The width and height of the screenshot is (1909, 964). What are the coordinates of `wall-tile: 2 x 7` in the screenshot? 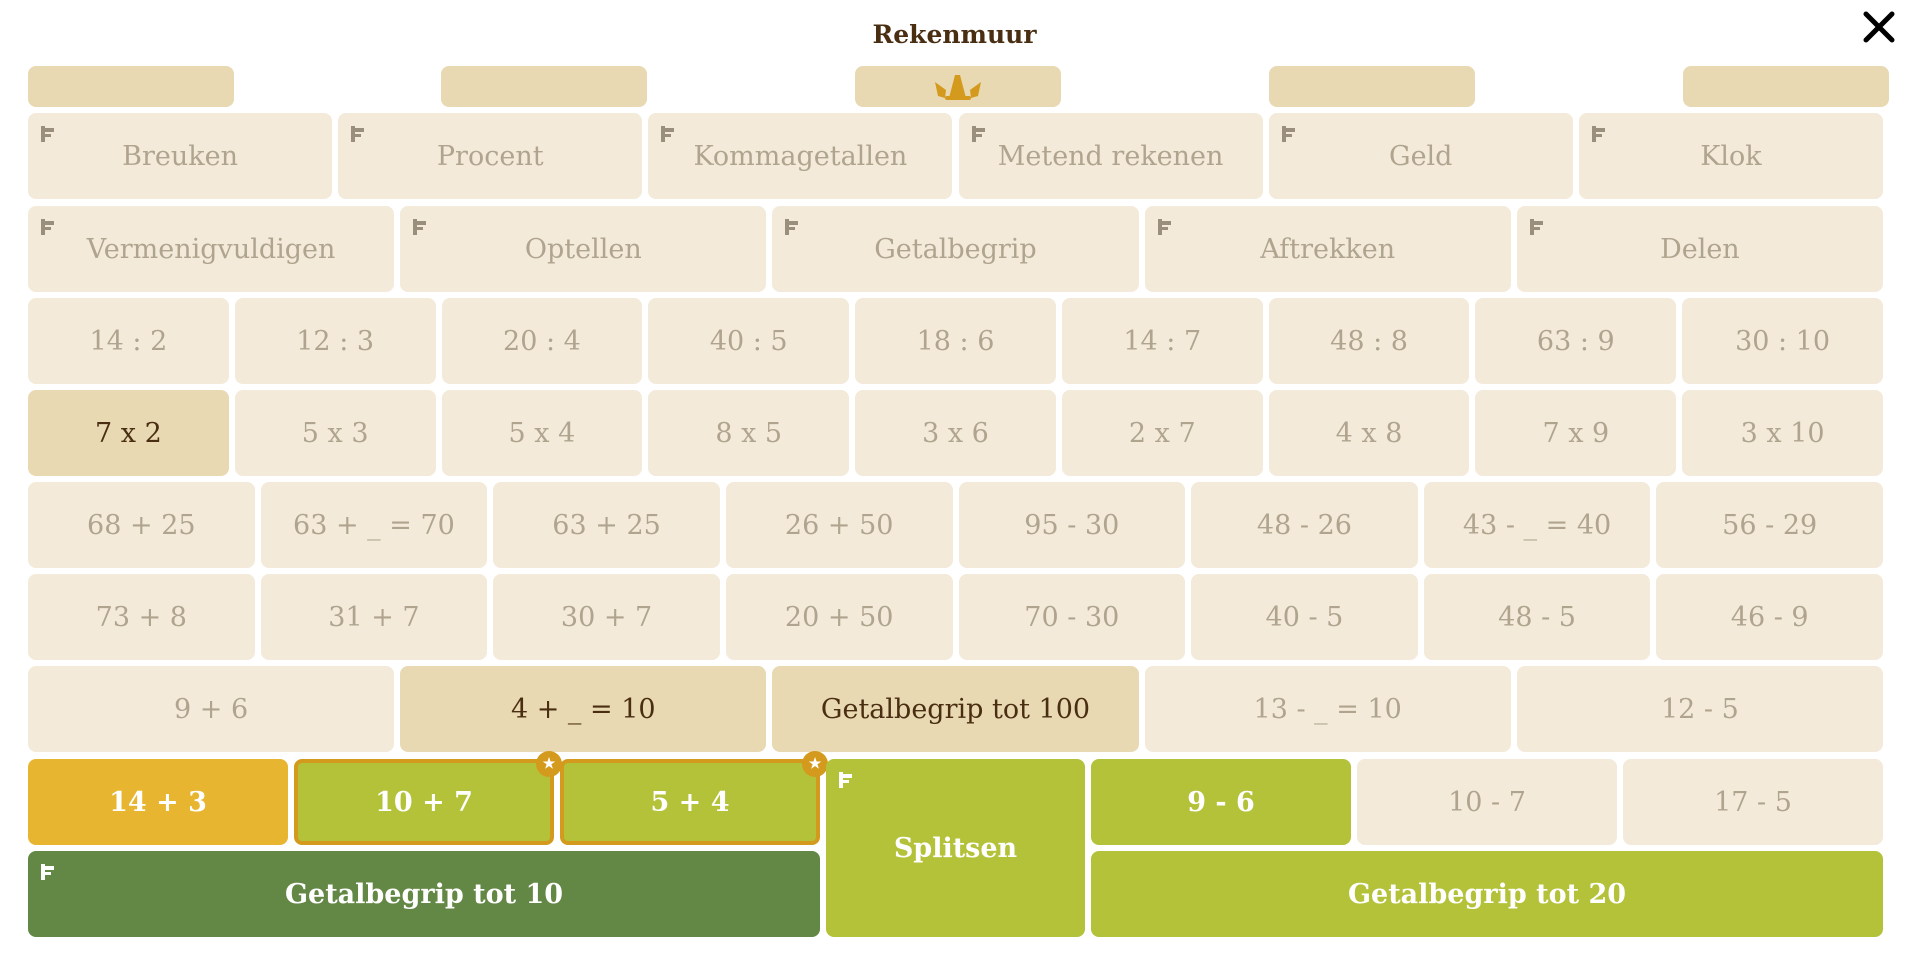 It's located at (1162, 433).